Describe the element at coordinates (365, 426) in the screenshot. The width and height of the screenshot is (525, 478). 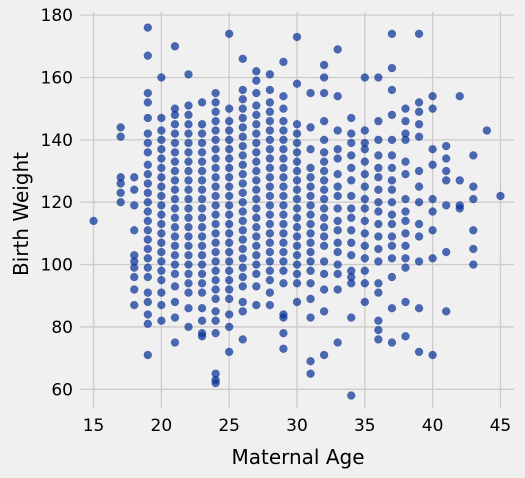
I see `x-tick-label: 35` at that location.